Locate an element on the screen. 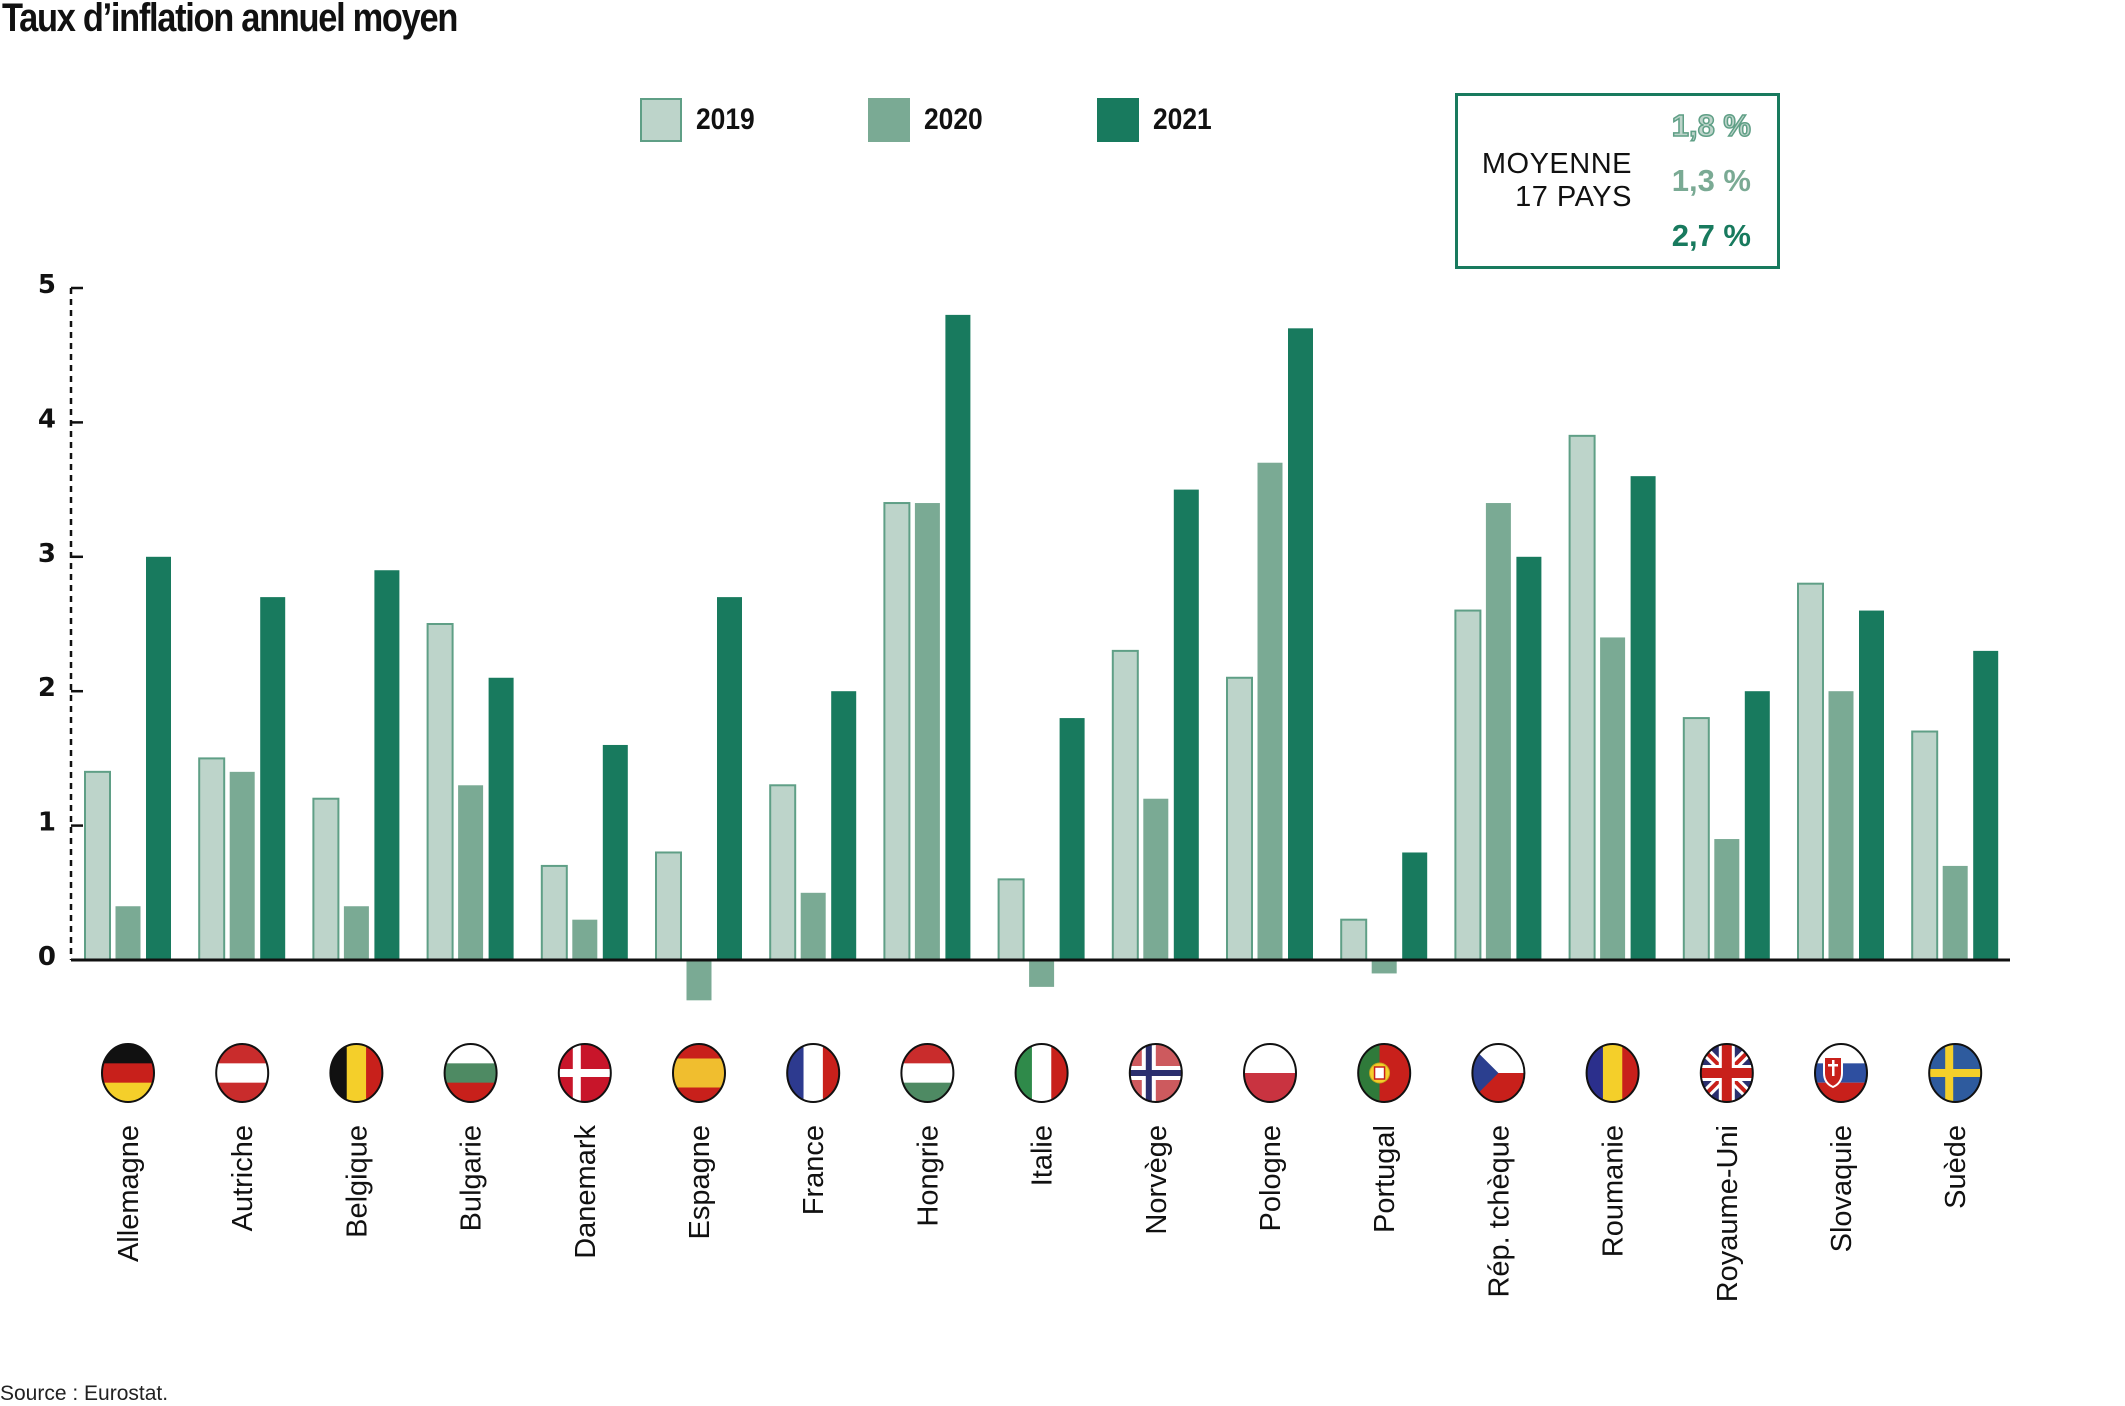 The width and height of the screenshot is (2125, 1406). y-tick-label: 2 is located at coordinates (47, 688).